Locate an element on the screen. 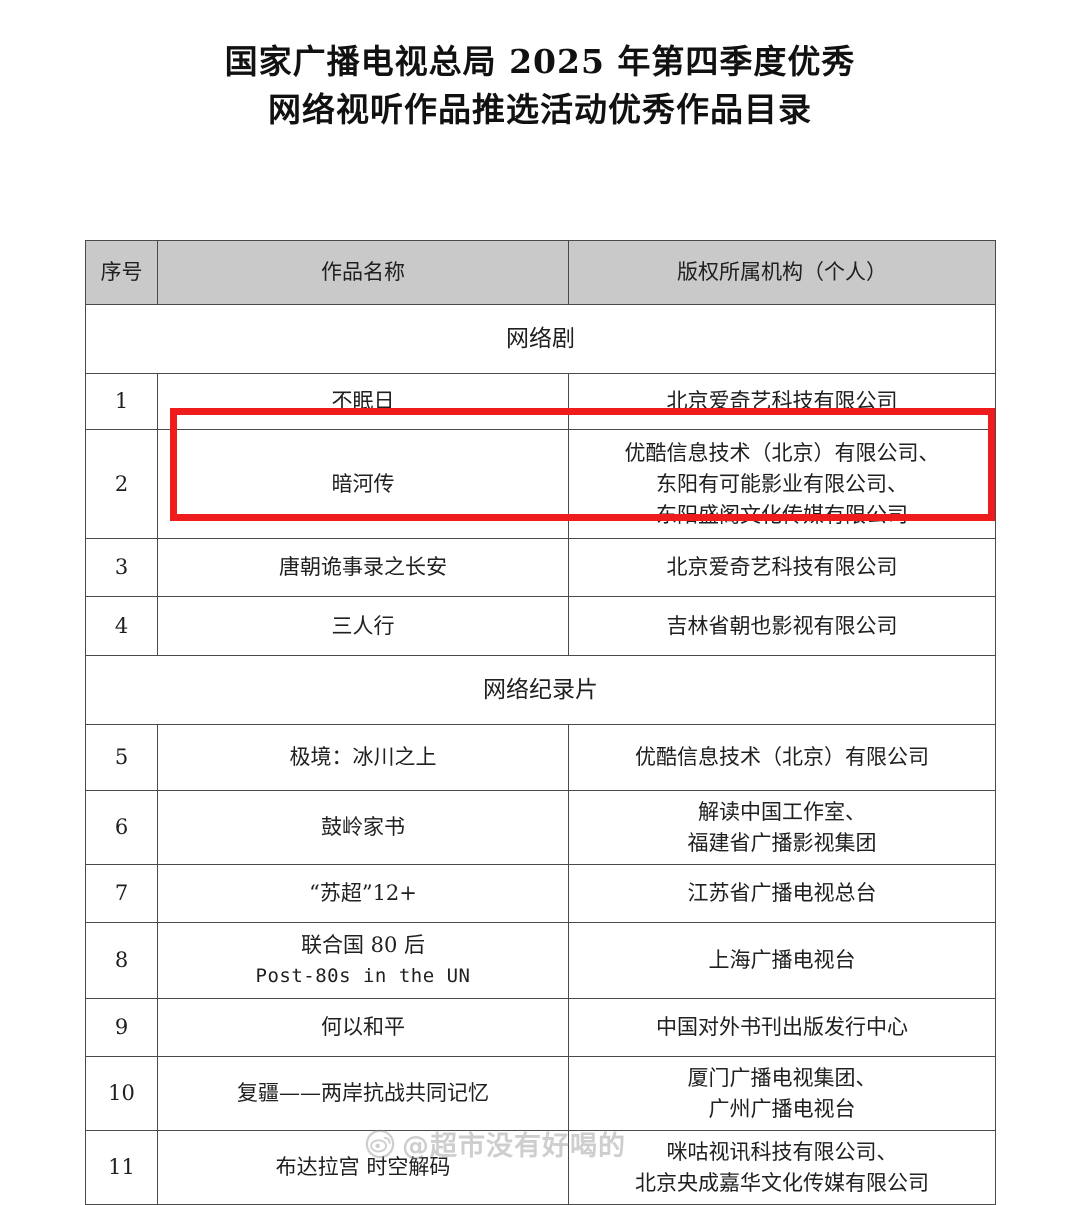 The height and width of the screenshot is (1205, 1080). cell-index: 3 is located at coordinates (121, 567).